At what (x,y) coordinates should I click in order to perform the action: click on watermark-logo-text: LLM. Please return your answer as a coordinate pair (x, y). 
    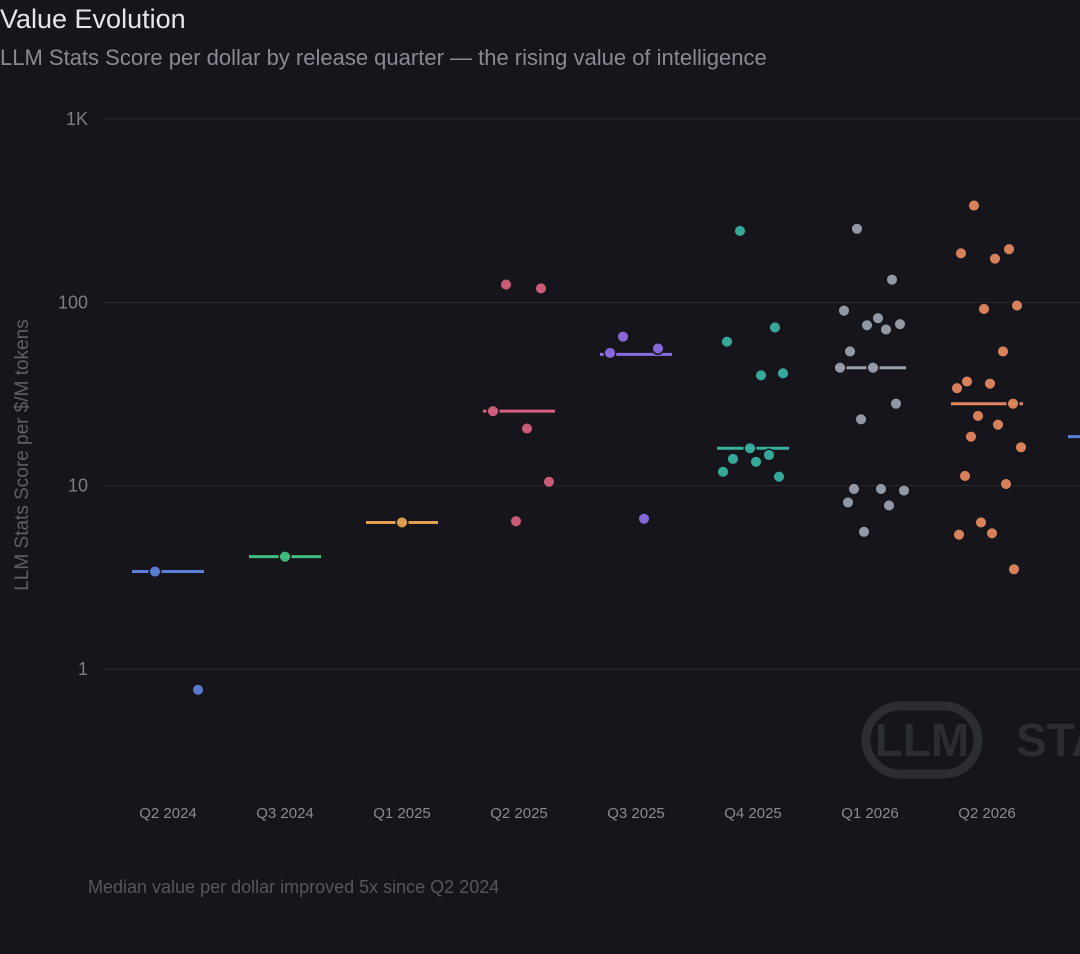
    Looking at the image, I should click on (922, 740).